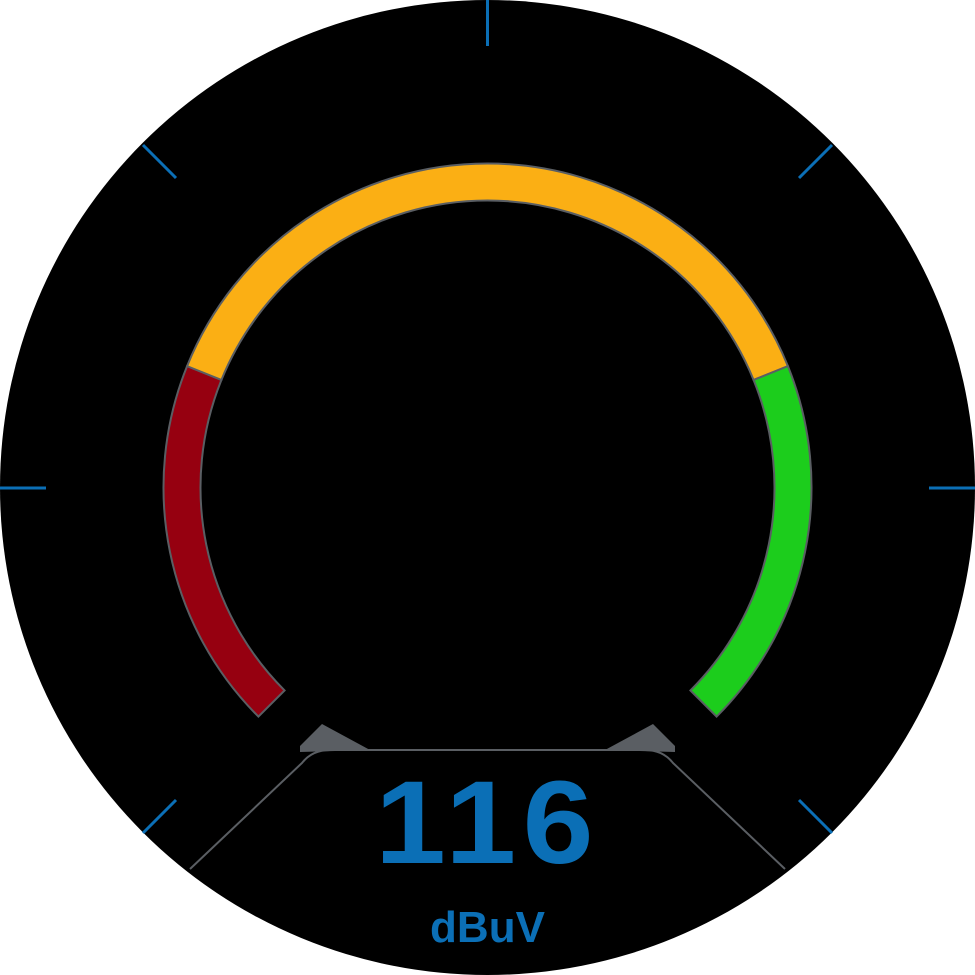  Describe the element at coordinates (159, 816) in the screenshot. I see `tick-mark-bottom-left` at that location.